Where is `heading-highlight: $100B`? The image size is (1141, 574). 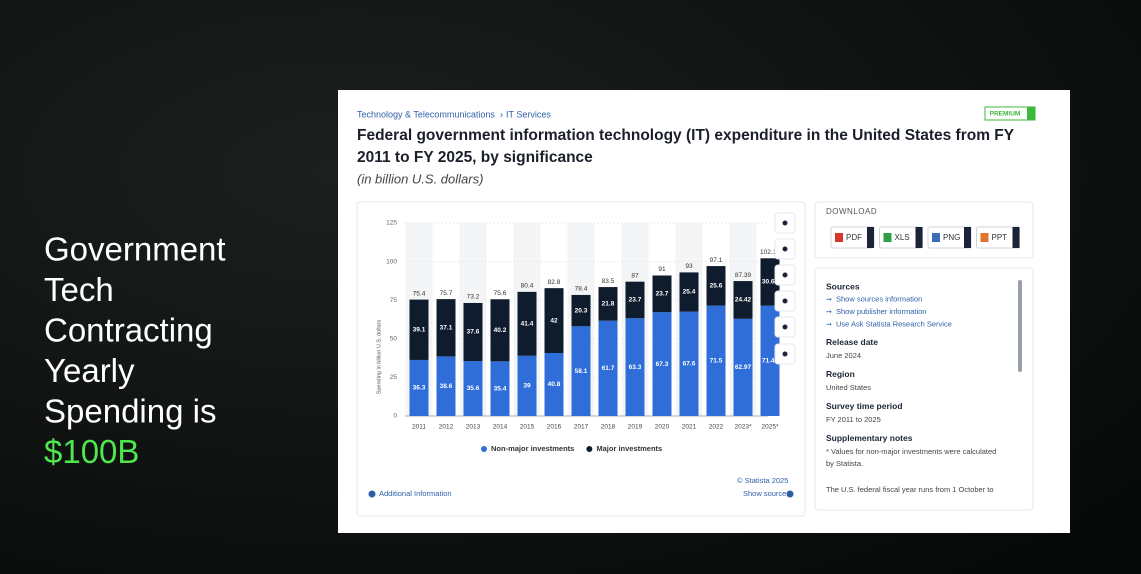 heading-highlight: $100B is located at coordinates (91, 451).